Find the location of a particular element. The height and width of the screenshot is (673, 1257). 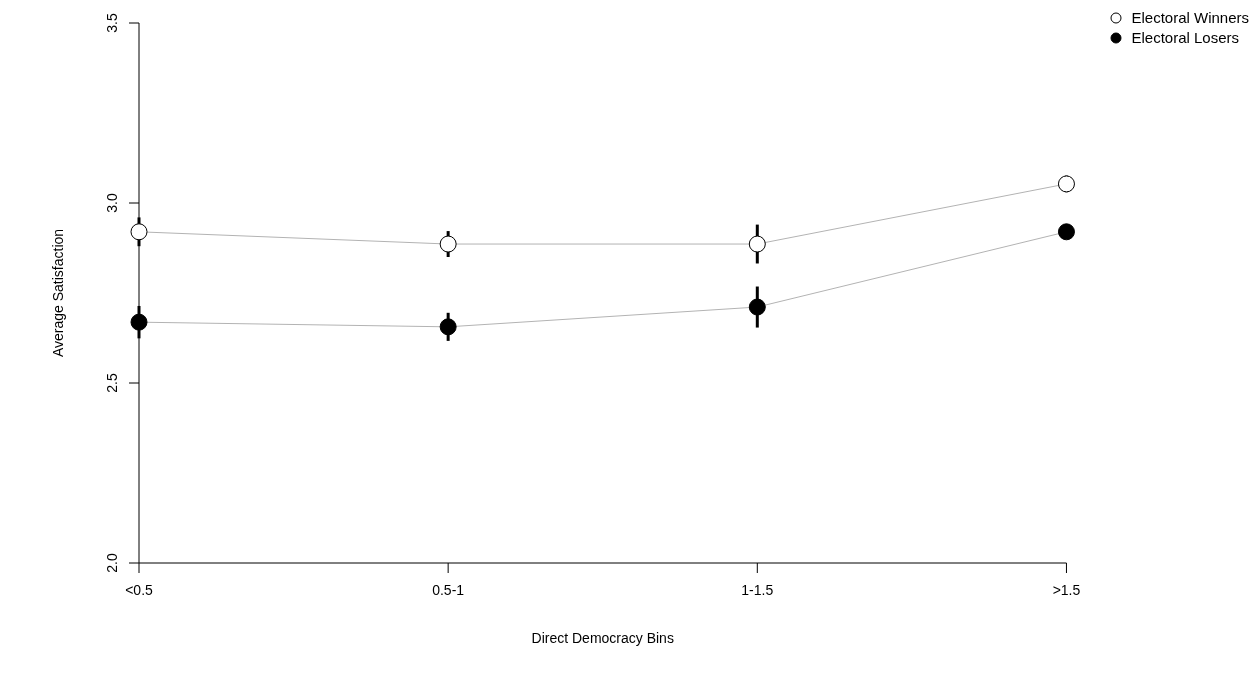

x-tick-label: >1.5 is located at coordinates (1066, 589).